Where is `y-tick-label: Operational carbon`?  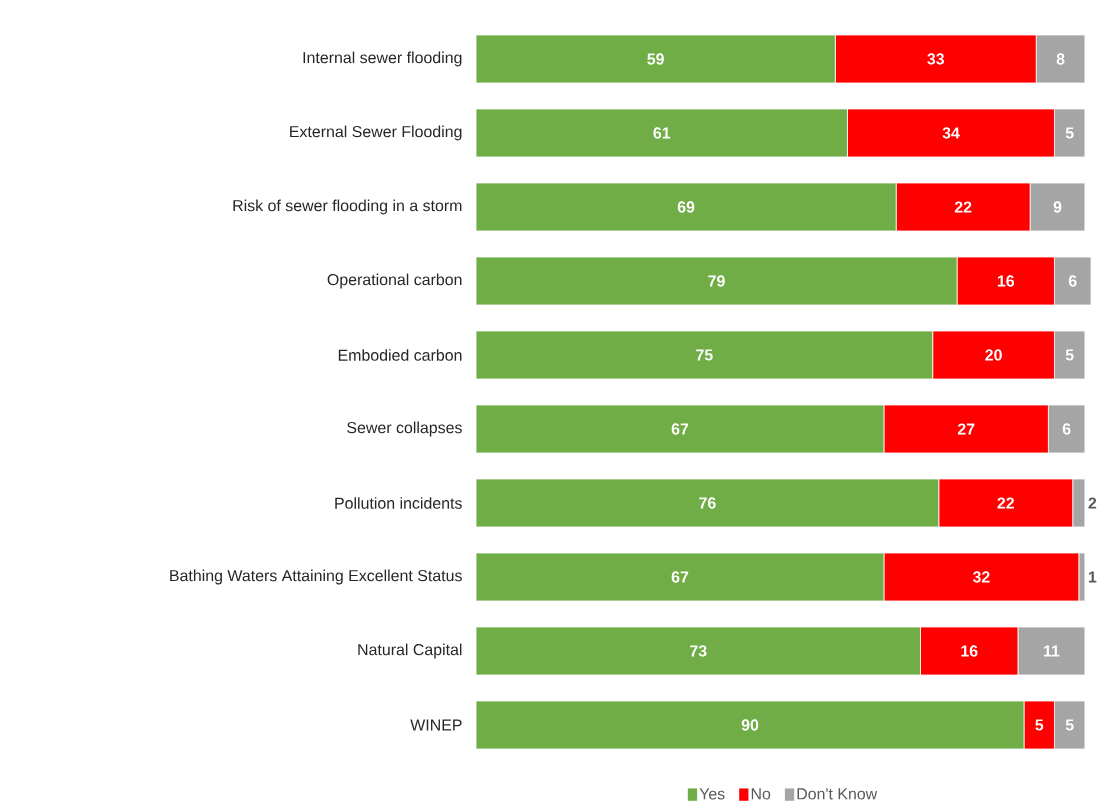
y-tick-label: Operational carbon is located at coordinates (394, 281).